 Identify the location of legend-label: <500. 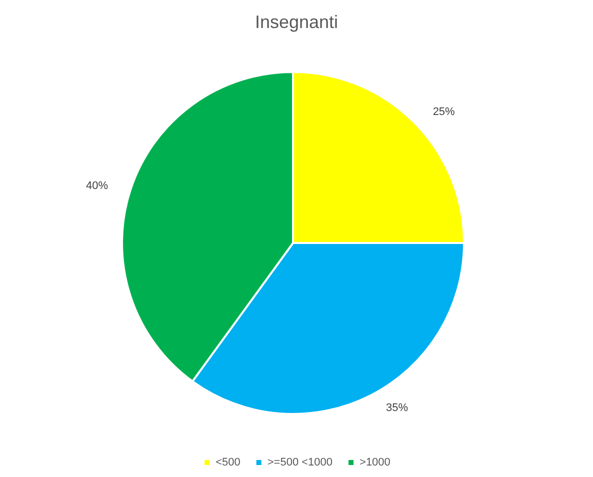
(228, 462).